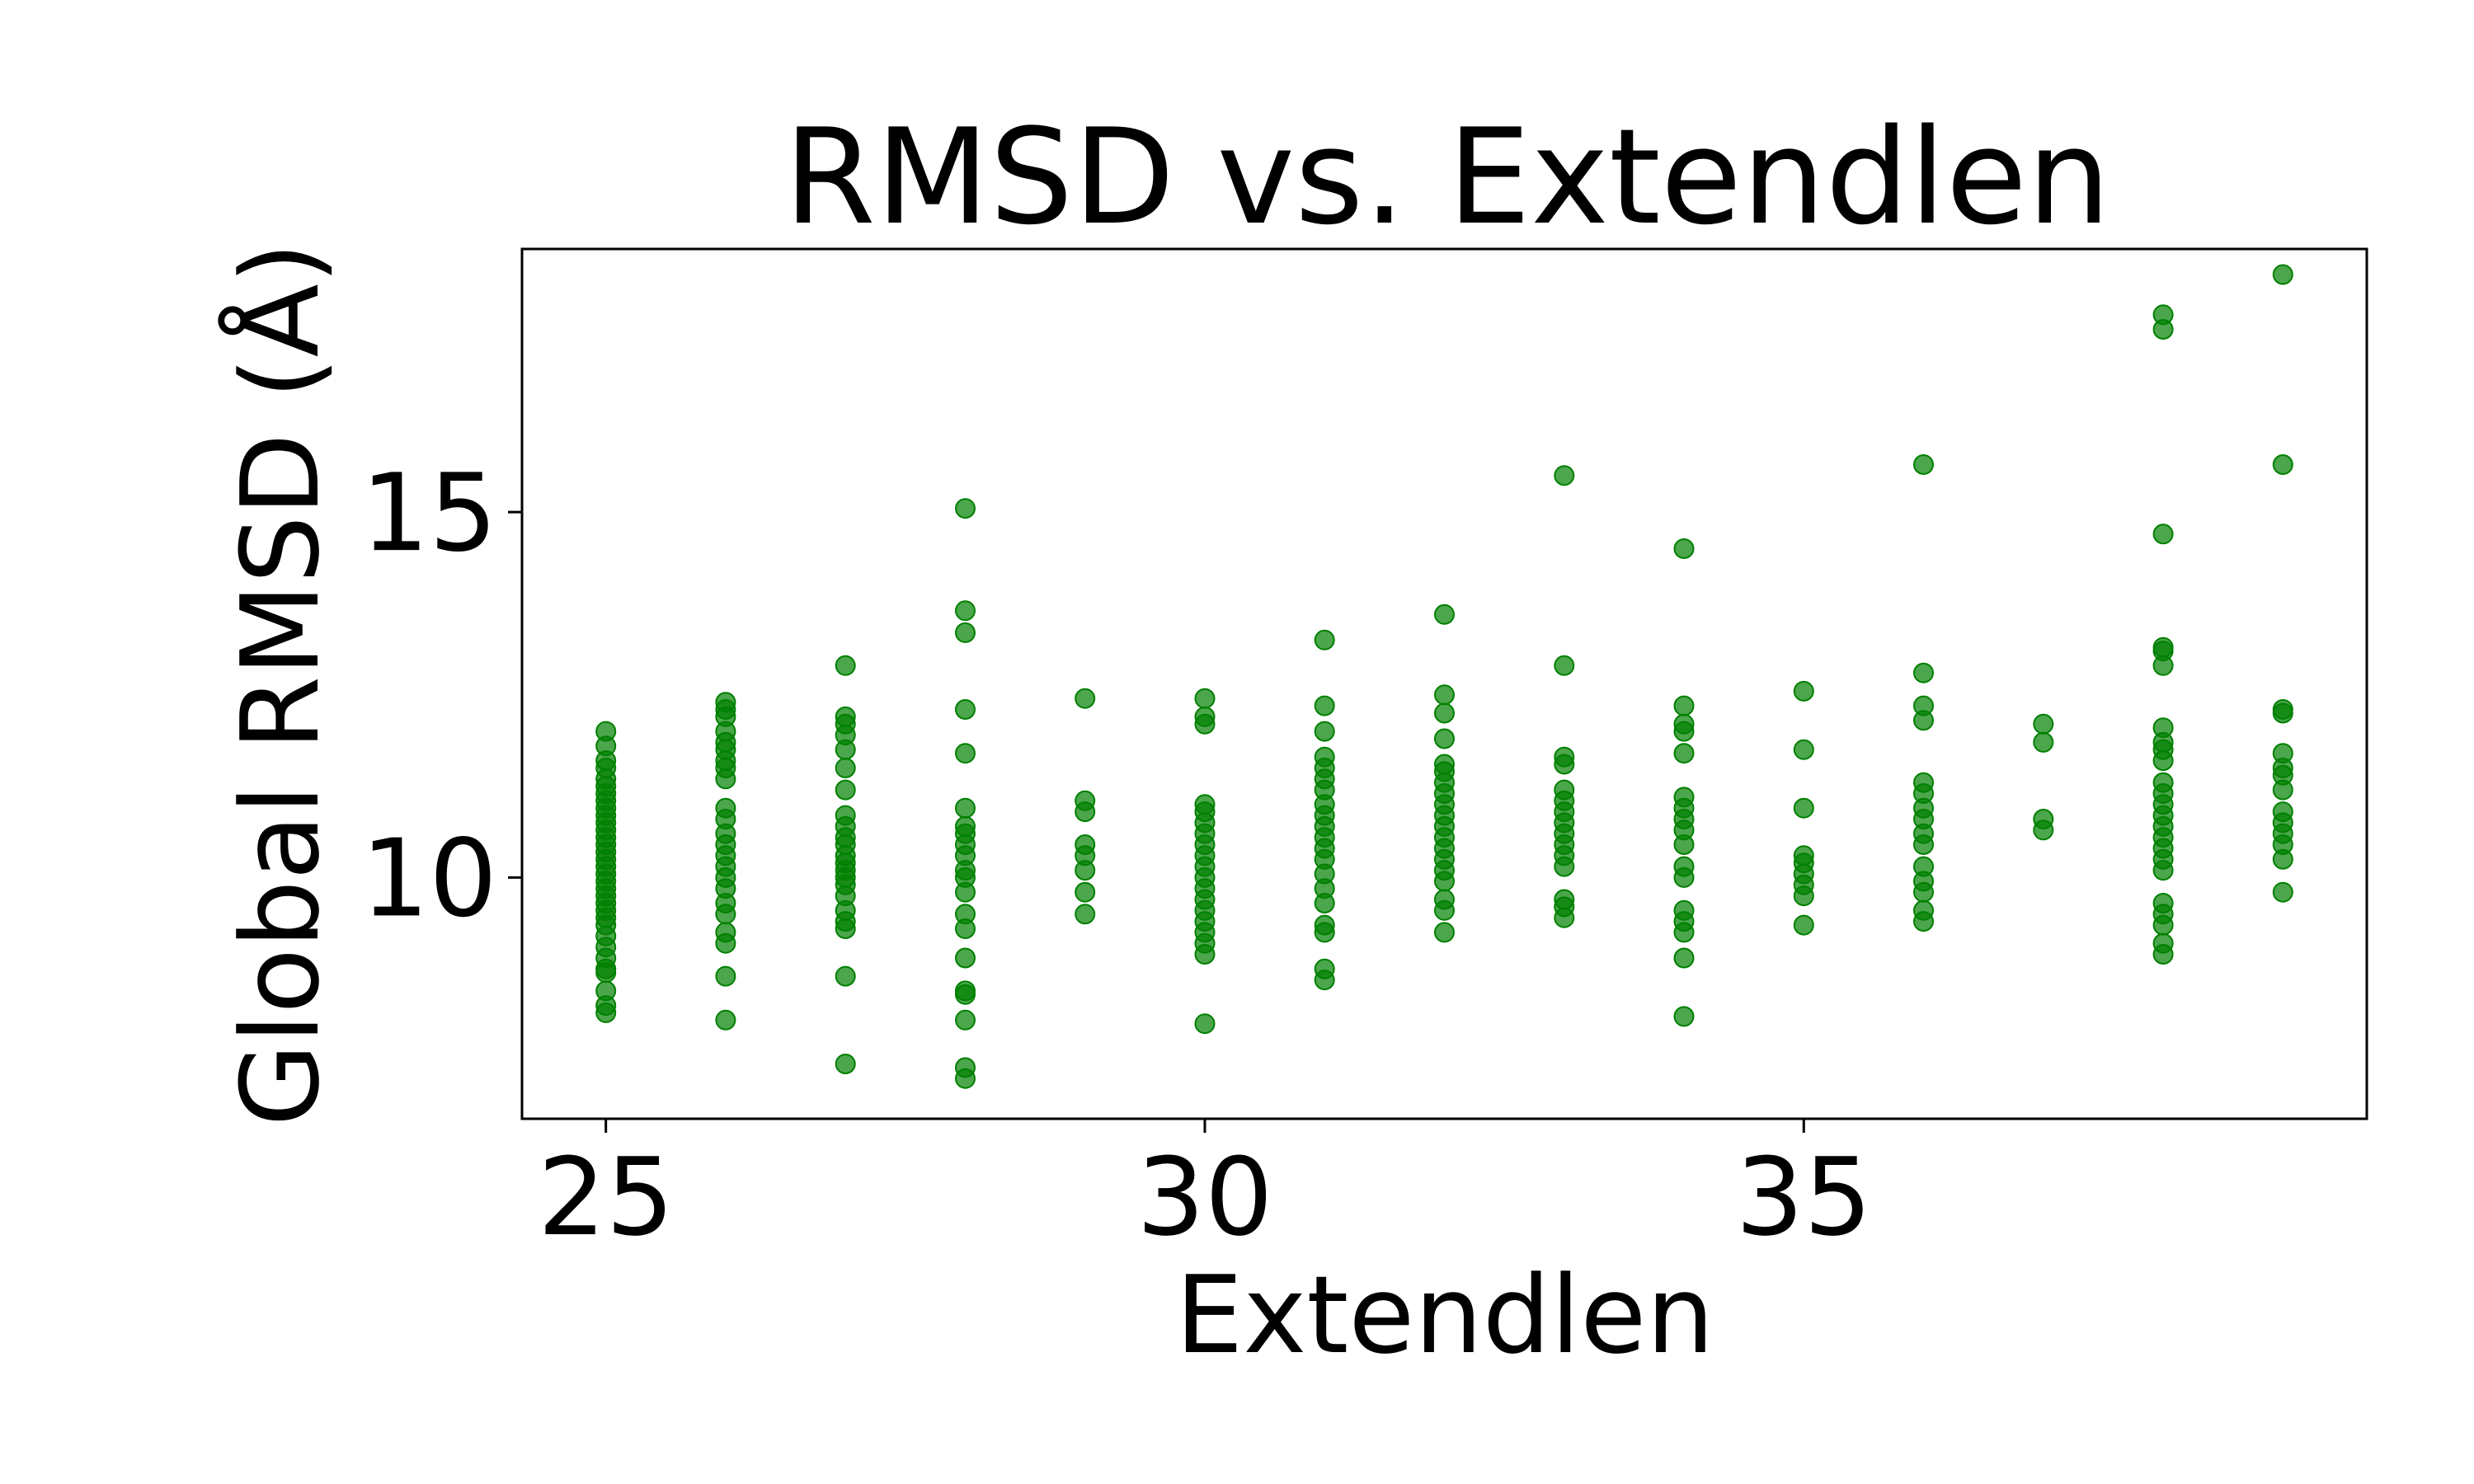 This screenshot has height=1484, width=2474. Describe the element at coordinates (1444, 1315) in the screenshot. I see `x-axis-label: Extendlen` at that location.